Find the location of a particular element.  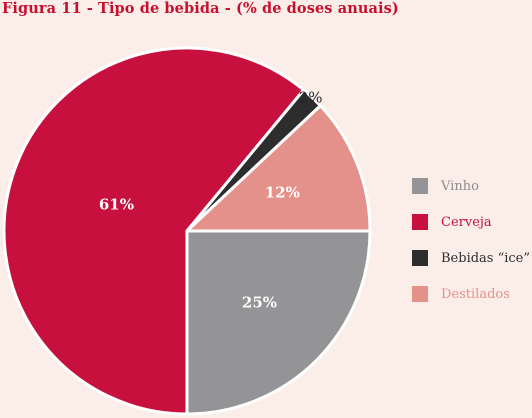

legend-item-bebidas-ice: Bebidas “ice” is located at coordinates (471, 258).